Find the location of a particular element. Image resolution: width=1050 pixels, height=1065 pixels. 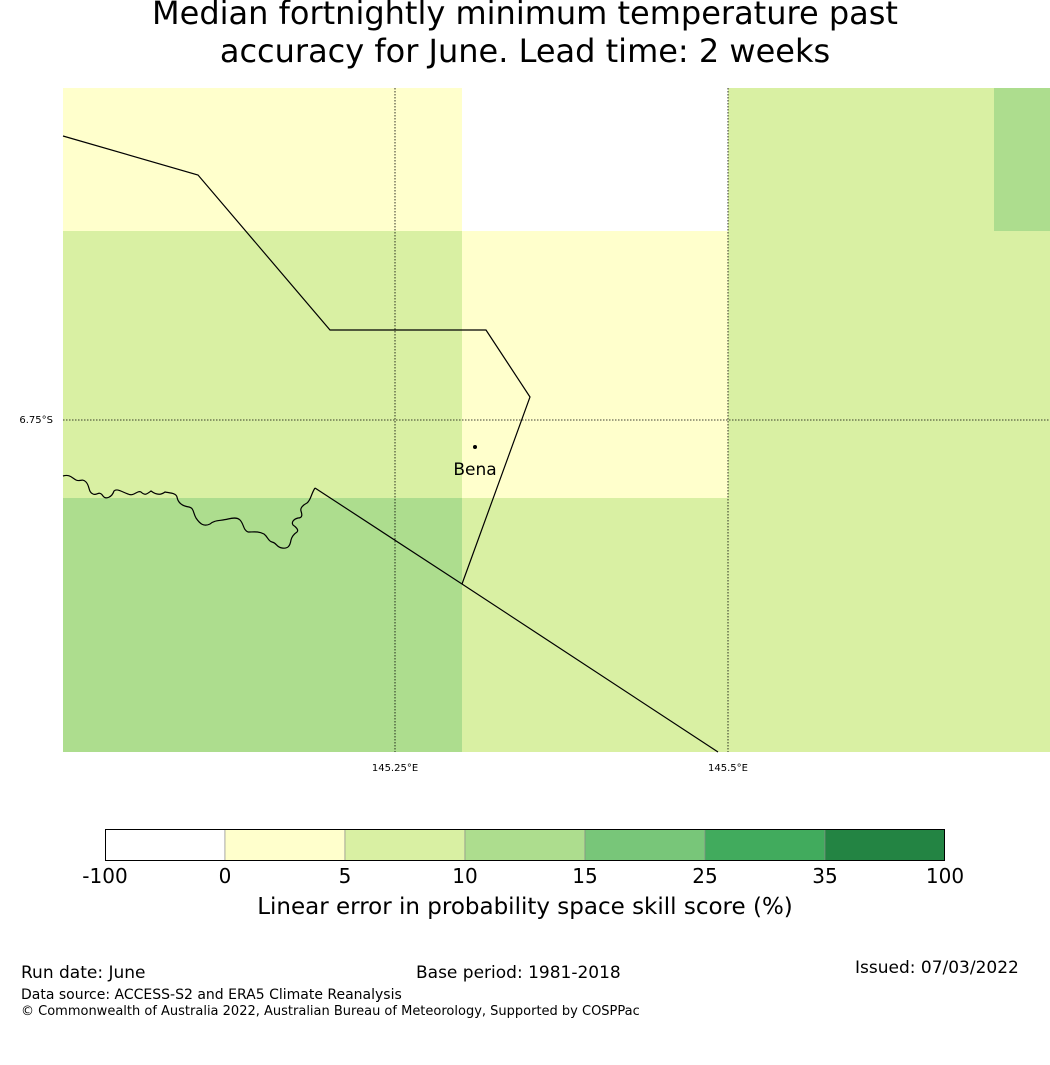

grid-cell-r2-c0 is located at coordinates (262, 625).